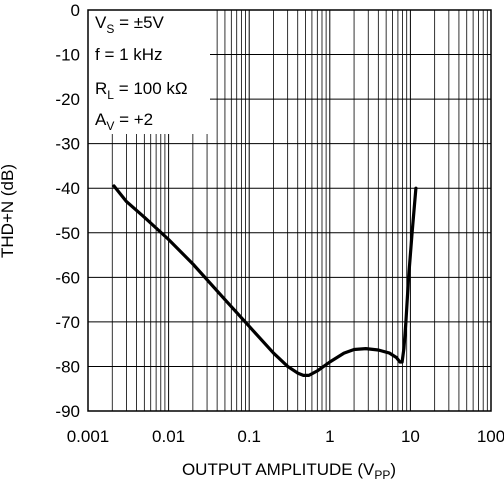  What do you see at coordinates (67, 211) in the screenshot?
I see `y-tick-labels: 0 -10 -20 -30 -40 -50 -60 -70 -80 -90` at bounding box center [67, 211].